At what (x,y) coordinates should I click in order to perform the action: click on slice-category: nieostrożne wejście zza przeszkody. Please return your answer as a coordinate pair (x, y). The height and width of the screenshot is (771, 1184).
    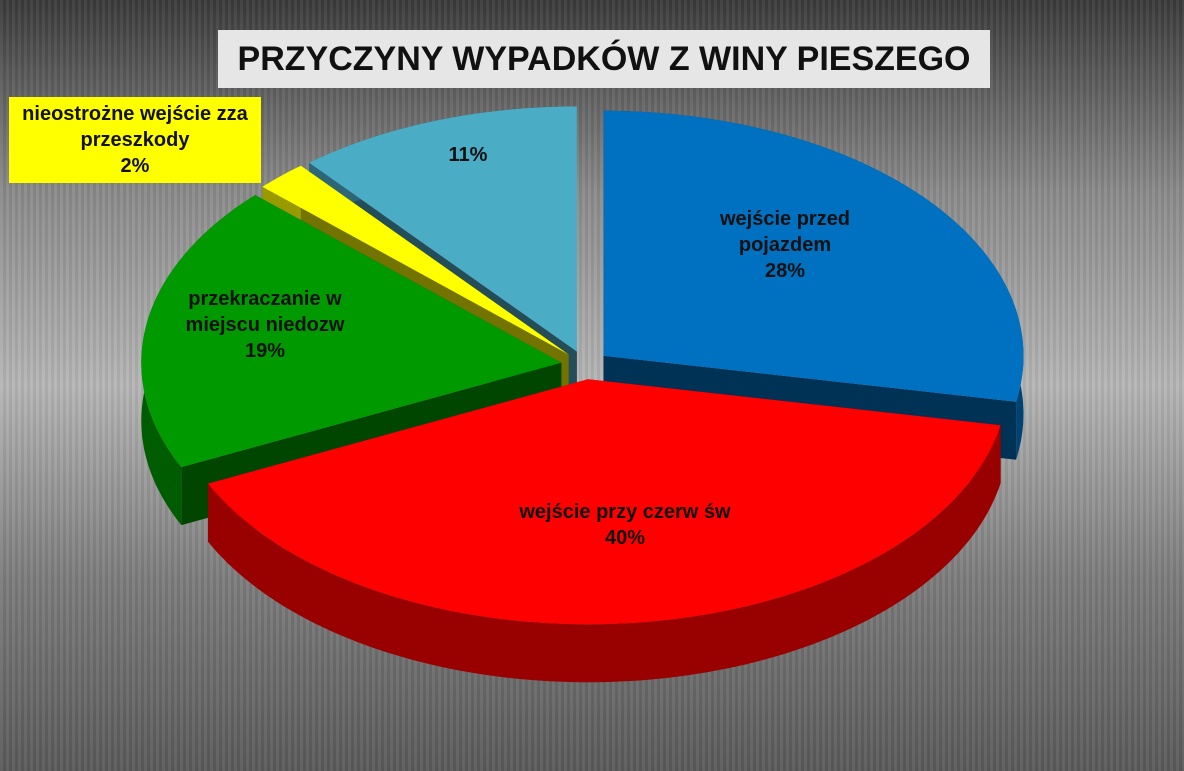
    Looking at the image, I should click on (135, 127).